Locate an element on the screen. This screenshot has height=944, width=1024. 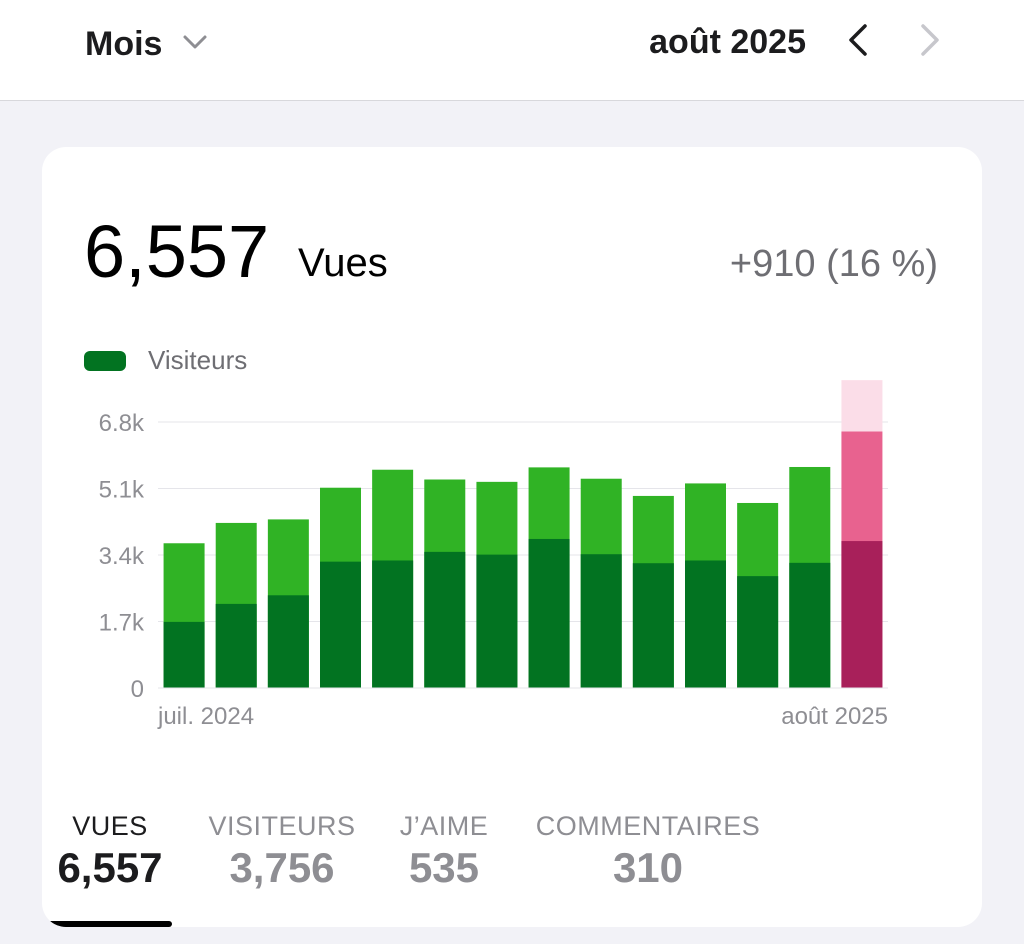
chart-legend: Visiteurs is located at coordinates (165, 360).